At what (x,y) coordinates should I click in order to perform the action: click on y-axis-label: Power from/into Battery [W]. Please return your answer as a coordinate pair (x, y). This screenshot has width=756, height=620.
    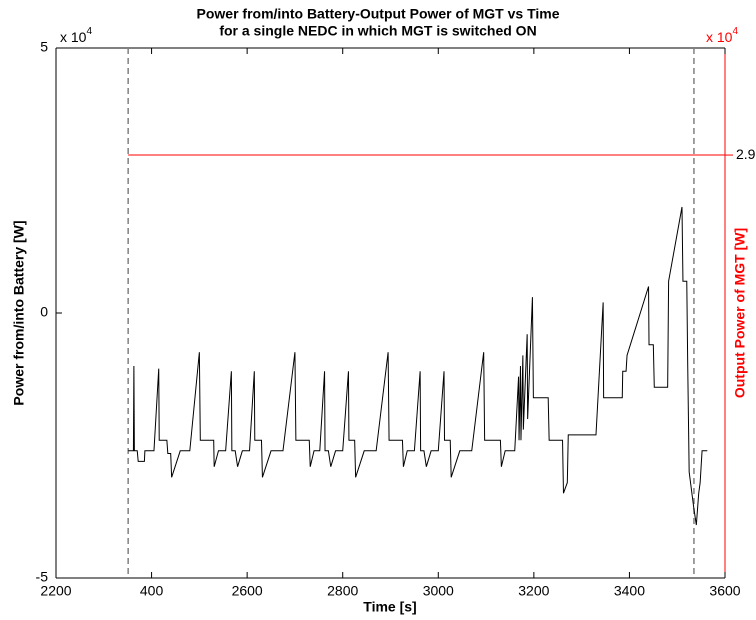
    Looking at the image, I should click on (19, 312).